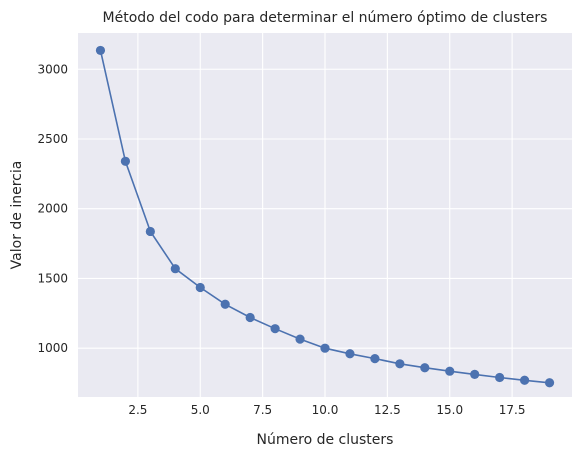 The width and height of the screenshot is (583, 457). Describe the element at coordinates (52, 69) in the screenshot. I see `y-tick-label: 3000` at that location.